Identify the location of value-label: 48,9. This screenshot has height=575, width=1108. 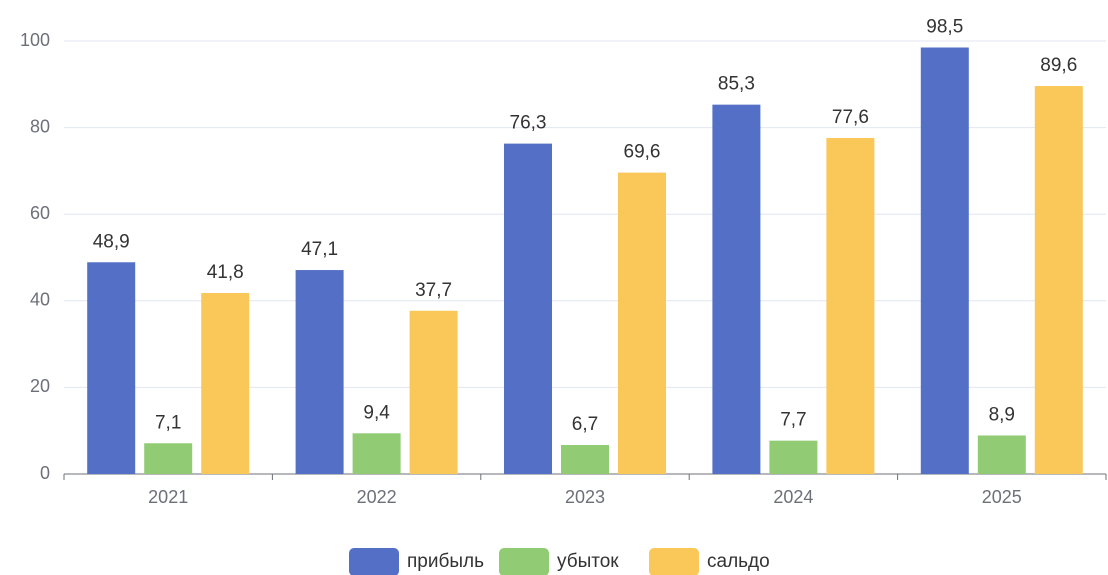
(111, 241).